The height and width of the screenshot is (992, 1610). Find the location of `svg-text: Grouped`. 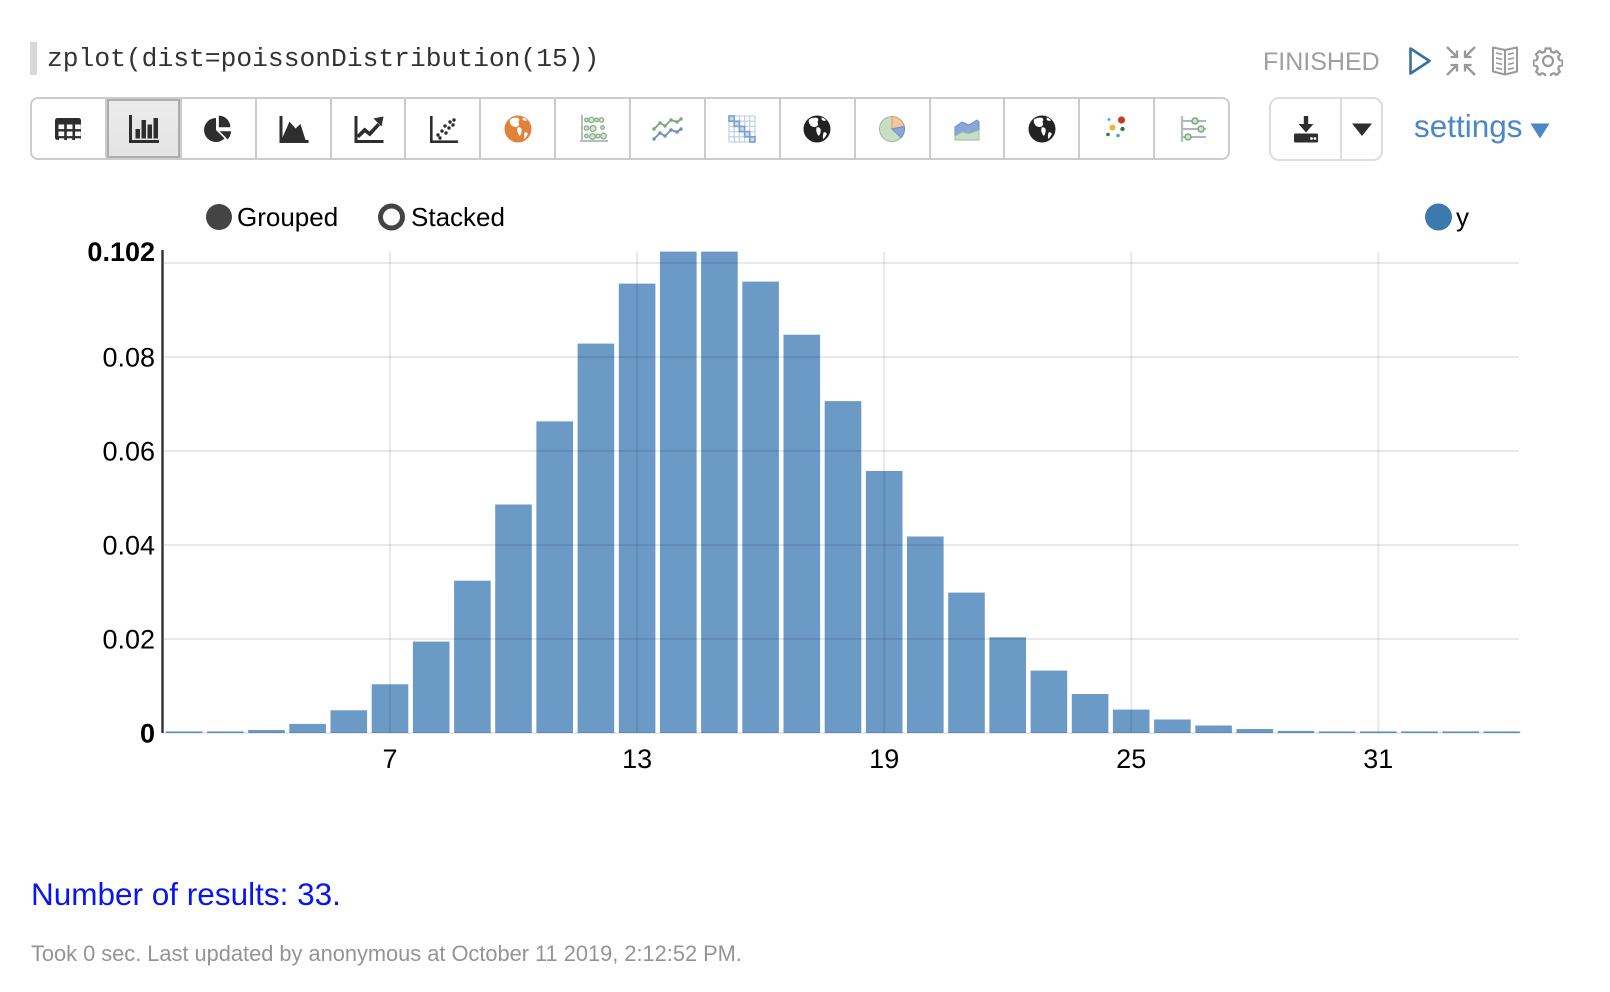

svg-text: Grouped is located at coordinates (287, 217).